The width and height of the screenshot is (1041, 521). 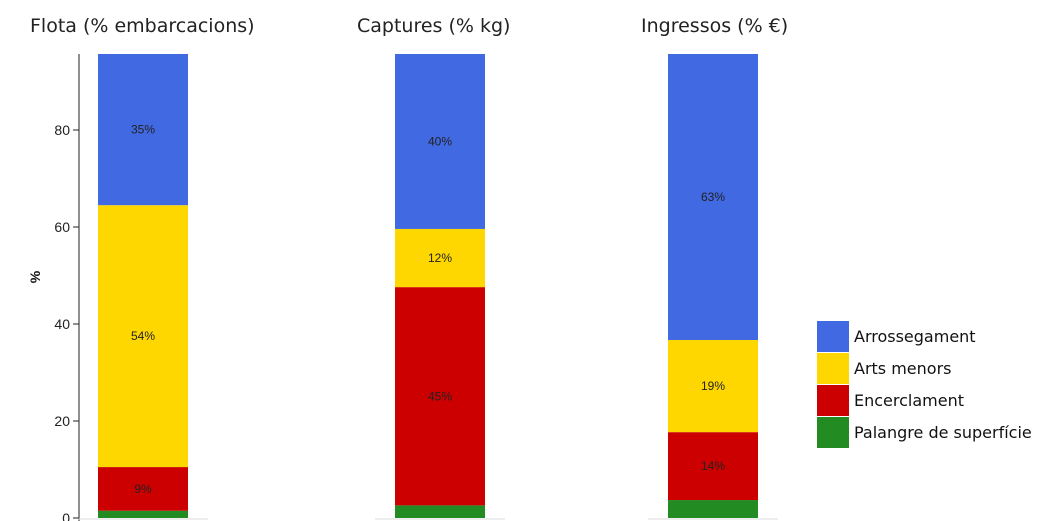 What do you see at coordinates (62, 324) in the screenshot?
I see `y-tick-label: 40` at bounding box center [62, 324].